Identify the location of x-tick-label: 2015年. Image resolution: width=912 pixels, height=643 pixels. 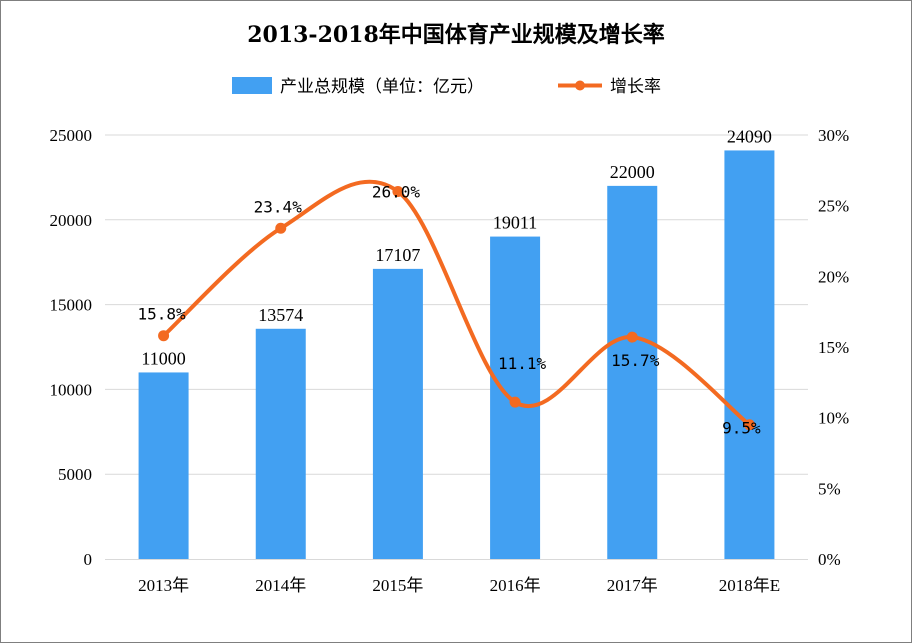
(397, 585).